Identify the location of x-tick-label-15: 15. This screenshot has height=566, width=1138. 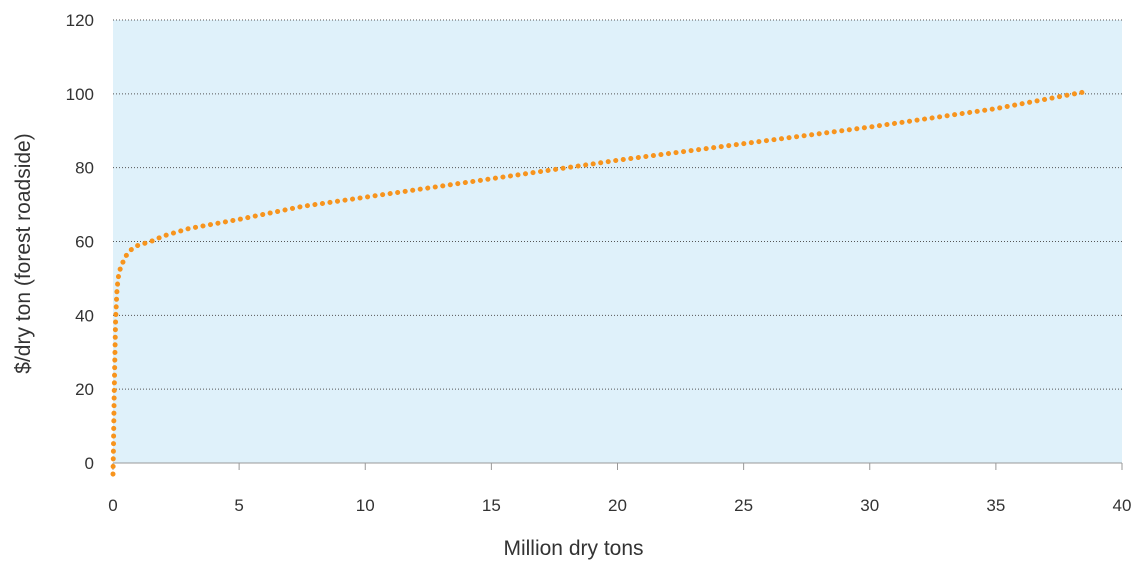
(491, 505).